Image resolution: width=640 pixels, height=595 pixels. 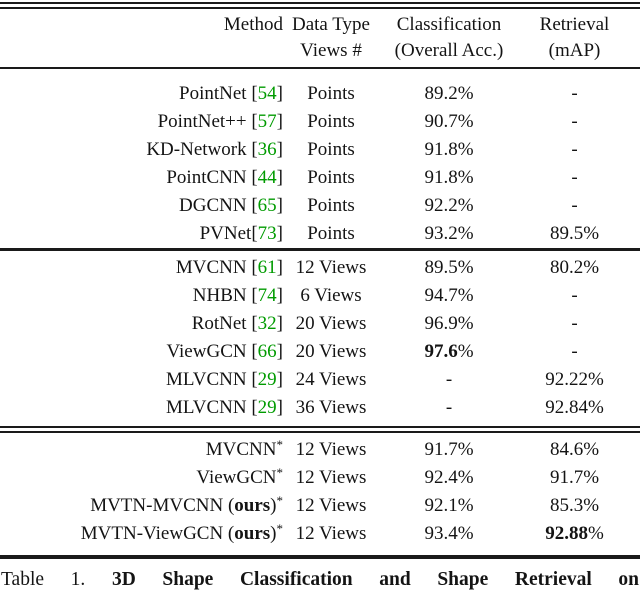 I want to click on classification-cell: 93.2%, so click(x=449, y=233).